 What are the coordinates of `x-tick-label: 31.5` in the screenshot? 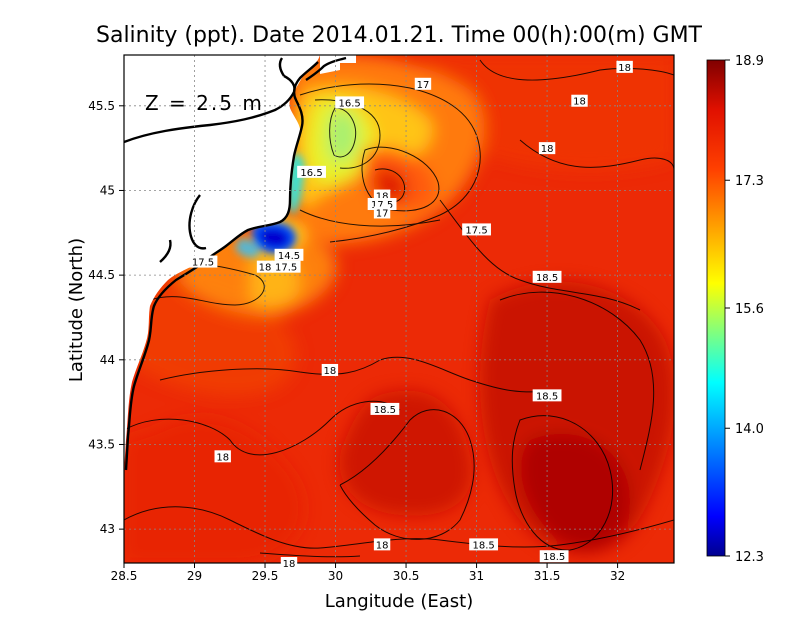 It's located at (547, 576).